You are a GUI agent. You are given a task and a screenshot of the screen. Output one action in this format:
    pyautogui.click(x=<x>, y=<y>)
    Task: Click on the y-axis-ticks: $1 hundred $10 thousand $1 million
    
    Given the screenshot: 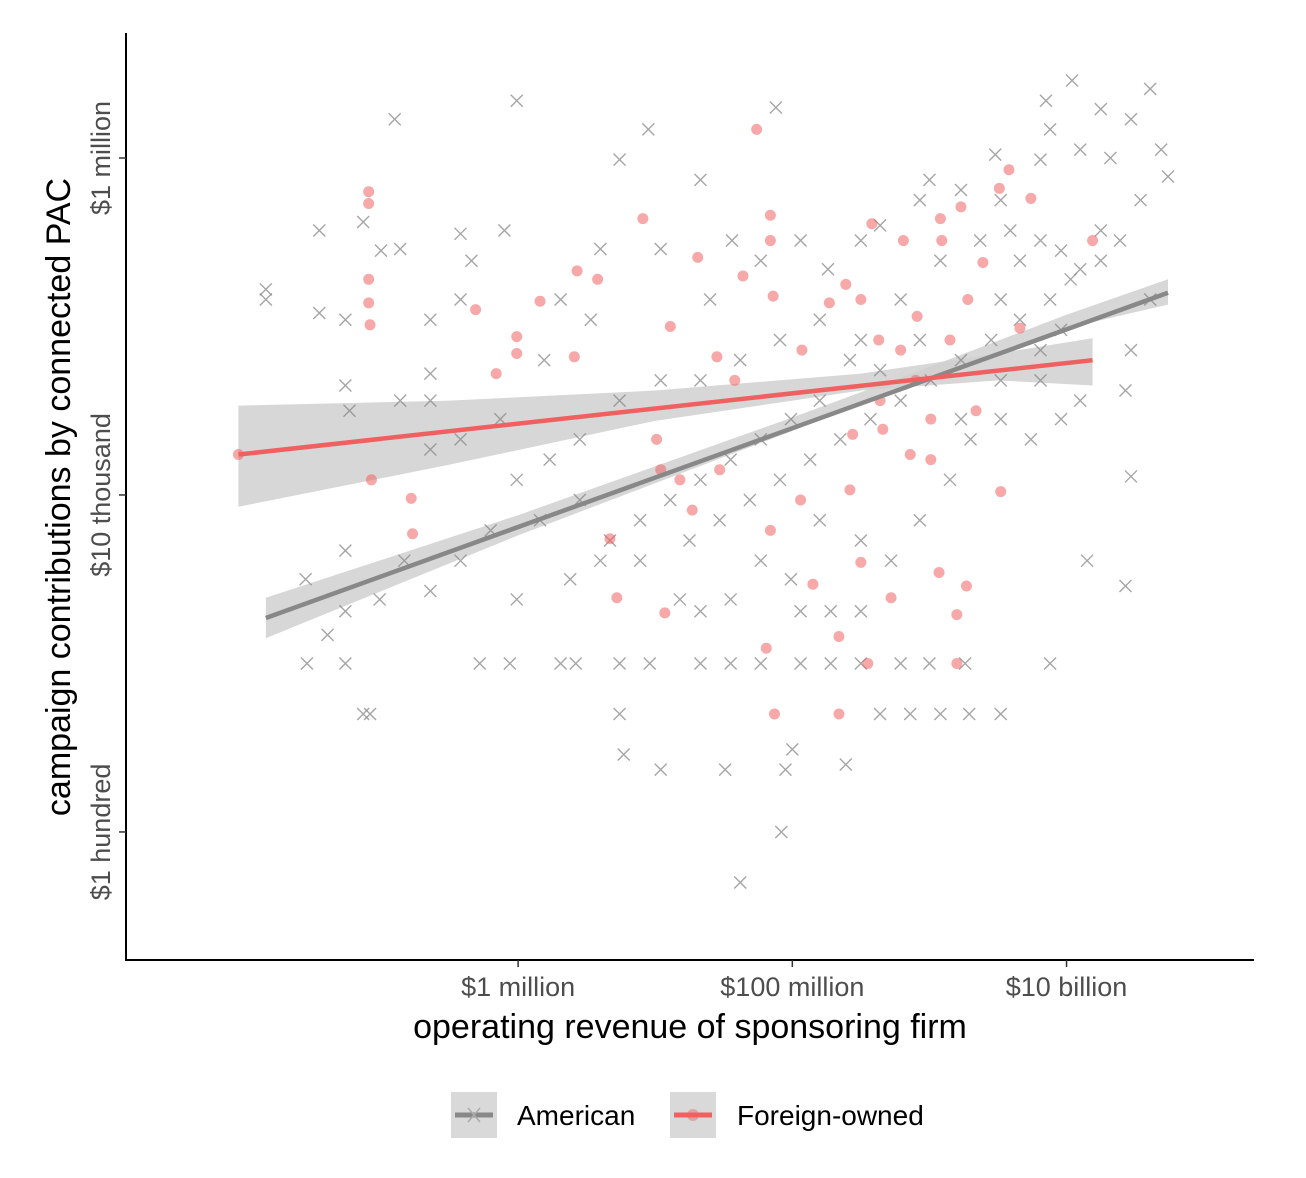 What is the action you would take?
    pyautogui.click(x=106, y=500)
    